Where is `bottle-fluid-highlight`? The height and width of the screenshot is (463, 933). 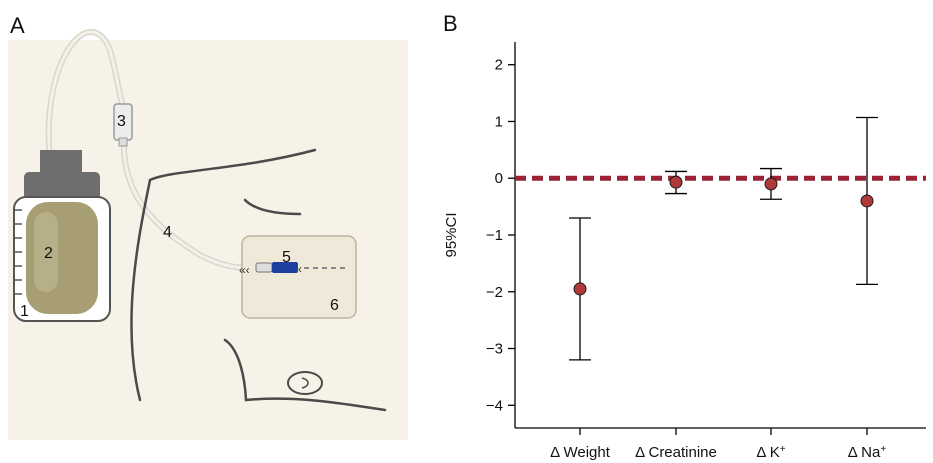 bottle-fluid-highlight is located at coordinates (46, 252).